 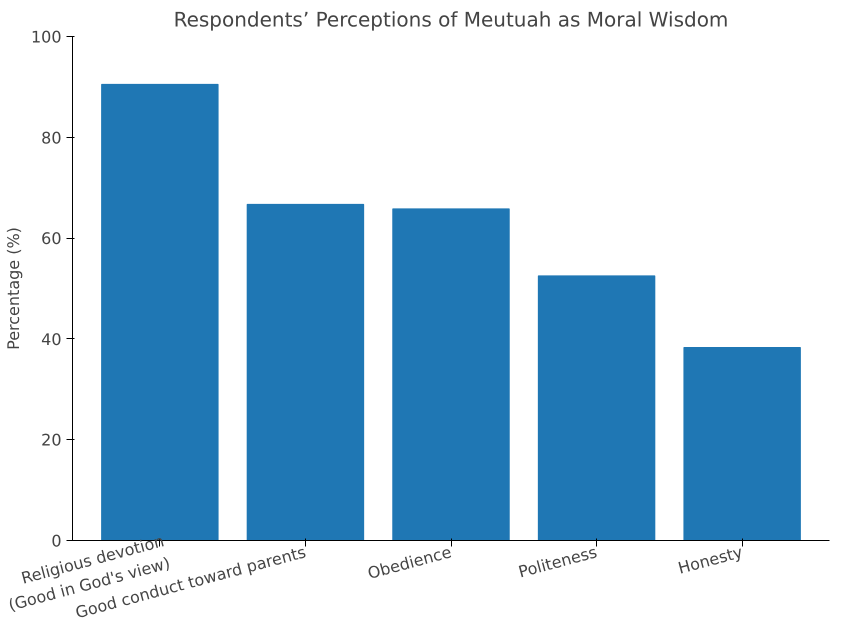 I want to click on y-tick-label: 80, so click(x=51, y=138).